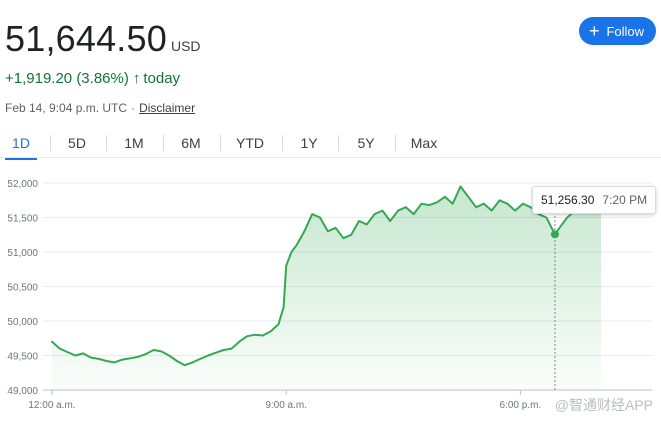 The width and height of the screenshot is (661, 422). What do you see at coordinates (625, 31) in the screenshot?
I see `follow-label: Follow` at bounding box center [625, 31].